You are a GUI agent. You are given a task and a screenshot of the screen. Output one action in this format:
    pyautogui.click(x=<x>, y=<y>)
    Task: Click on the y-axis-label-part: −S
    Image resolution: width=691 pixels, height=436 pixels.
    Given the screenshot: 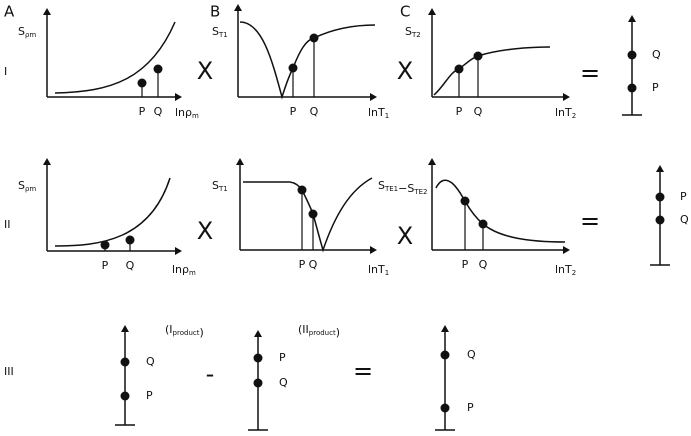 What is the action you would take?
    pyautogui.click(x=406, y=188)
    